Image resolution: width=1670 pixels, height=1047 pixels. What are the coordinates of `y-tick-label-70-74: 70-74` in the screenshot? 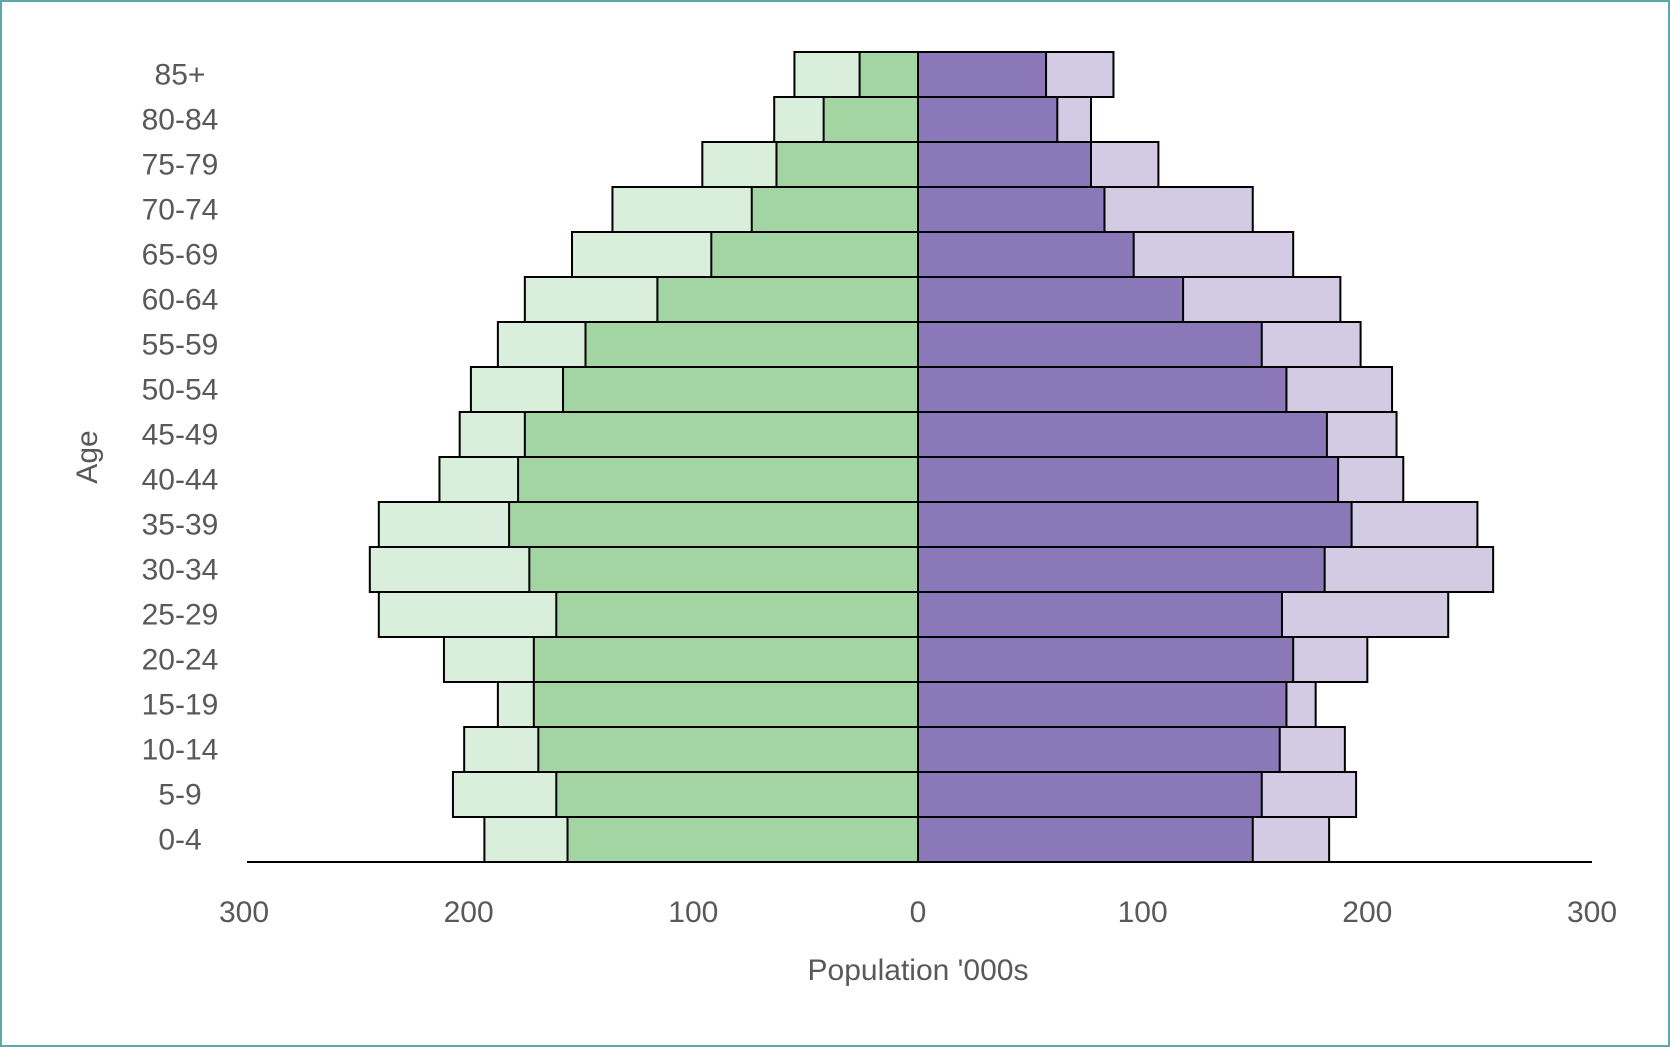 It's located at (180, 210).